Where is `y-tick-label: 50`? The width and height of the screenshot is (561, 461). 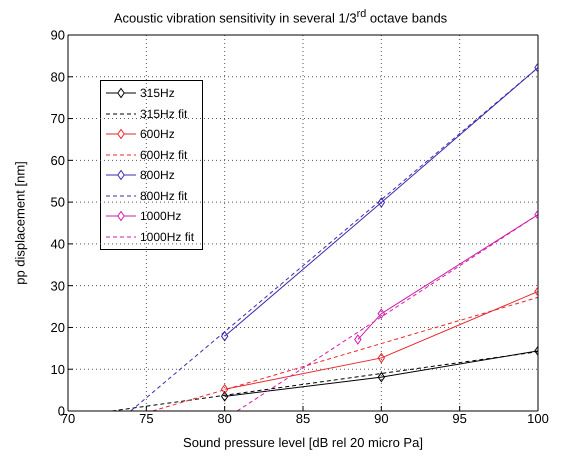
y-tick-label: 50 is located at coordinates (57, 202).